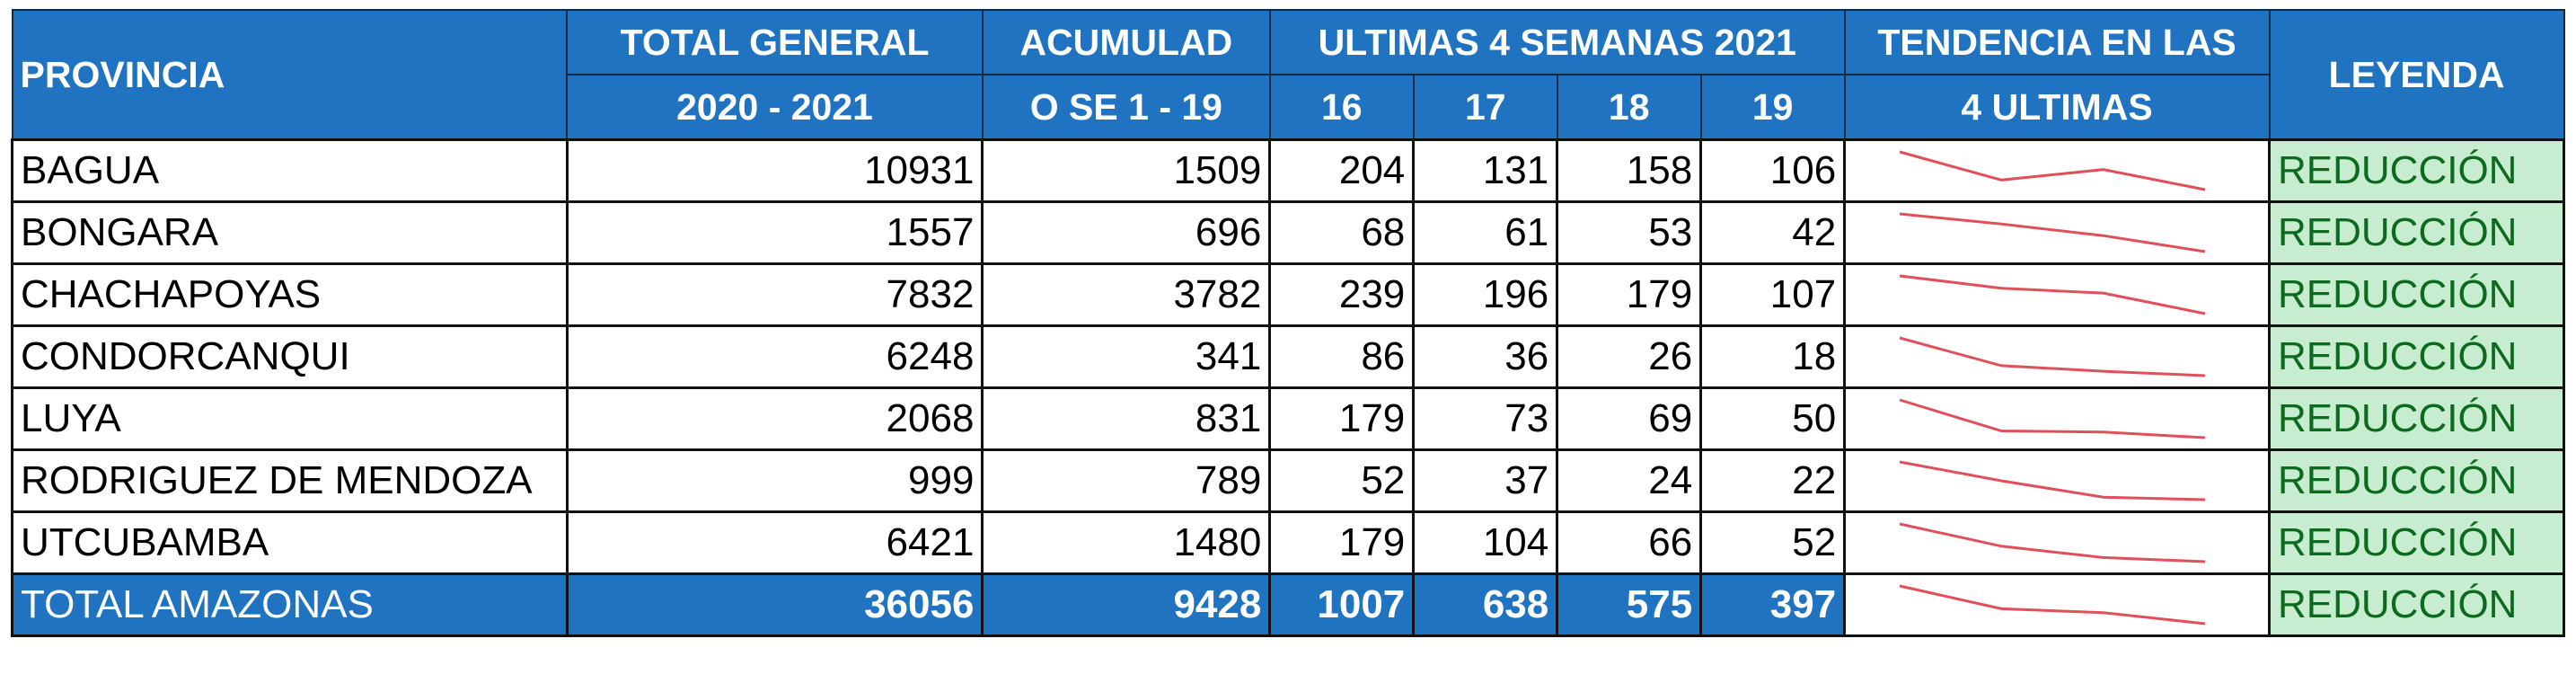 Image resolution: width=2576 pixels, height=683 pixels. What do you see at coordinates (1126, 604) in the screenshot?
I see `acumulado-cell: 9428` at bounding box center [1126, 604].